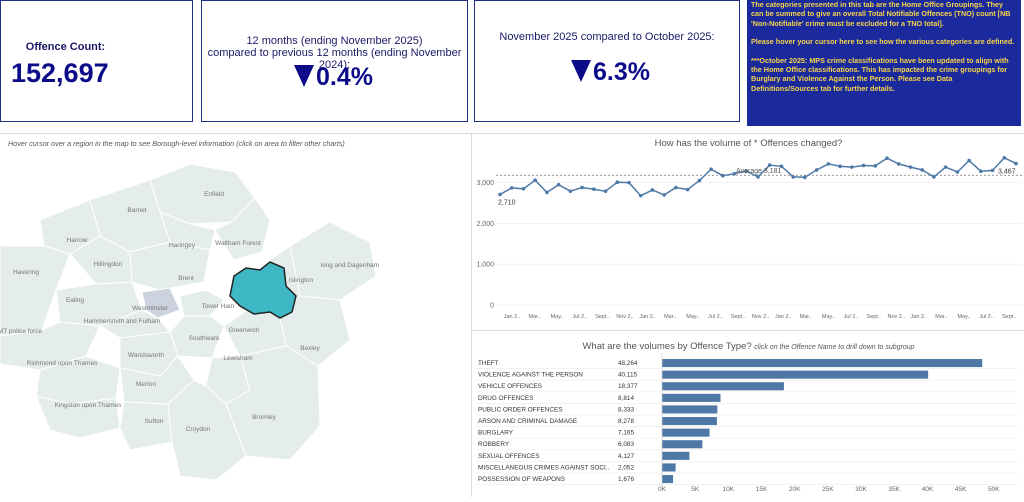 The height and width of the screenshot is (502, 1024). What do you see at coordinates (509, 456) in the screenshot?
I see `offence-name: SEXUAL OFFENCES` at bounding box center [509, 456].